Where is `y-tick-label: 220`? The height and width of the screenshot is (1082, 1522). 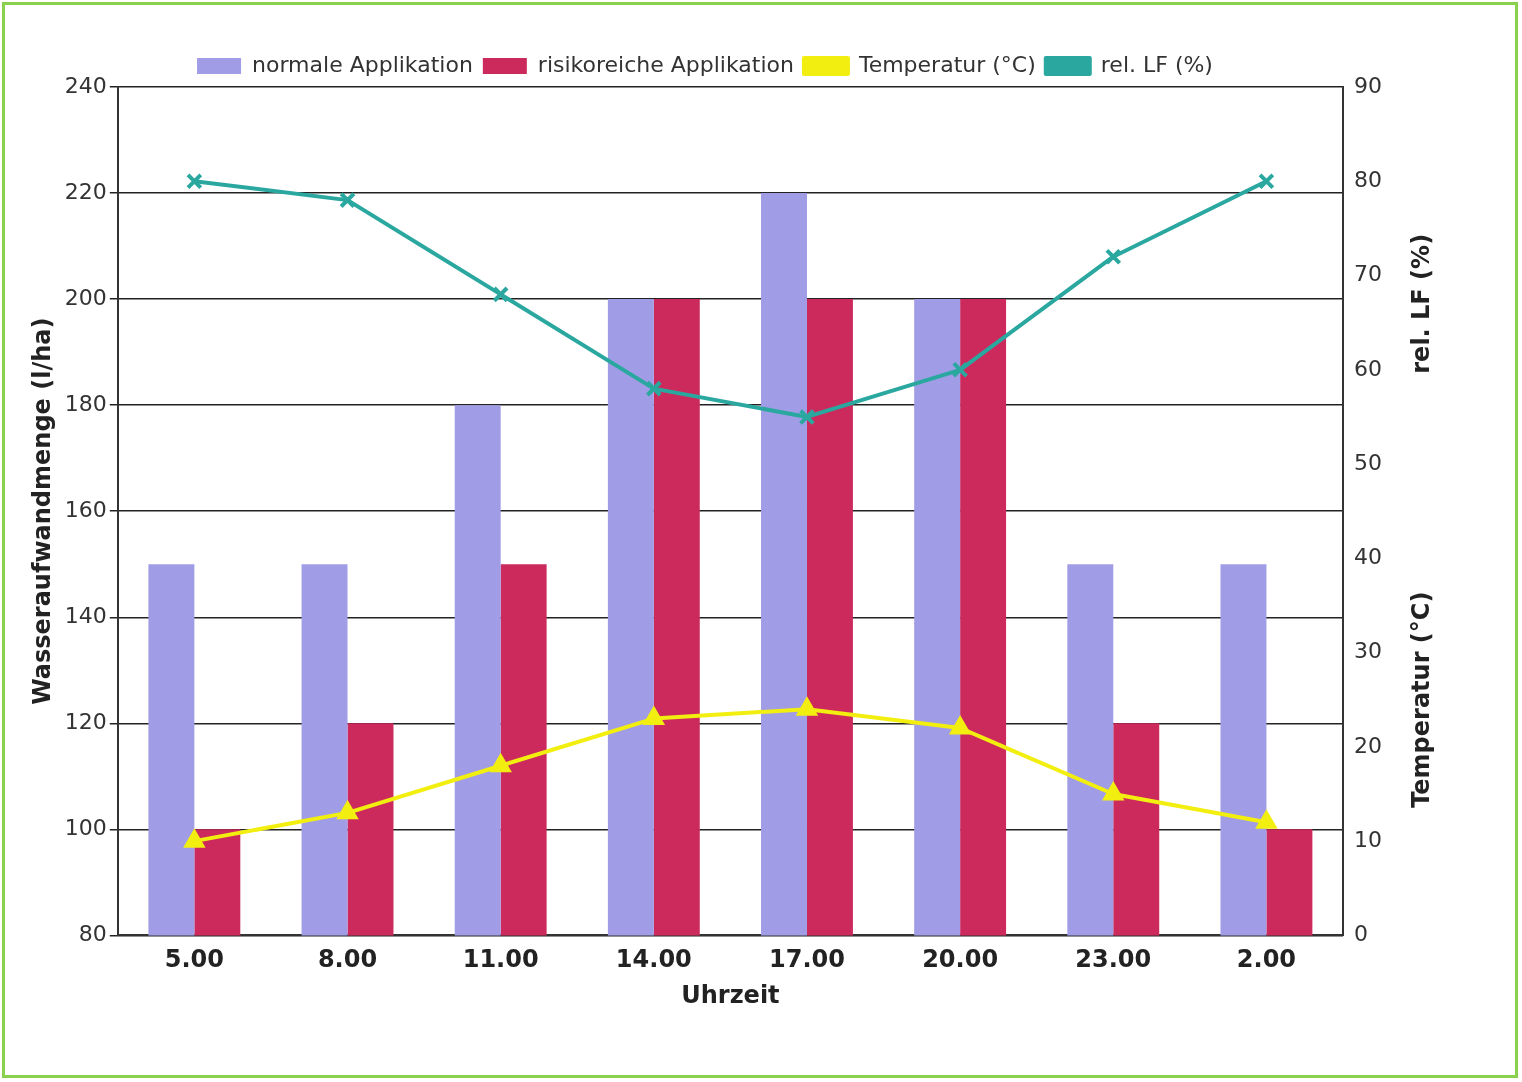 y-tick-label: 220 is located at coordinates (85, 191).